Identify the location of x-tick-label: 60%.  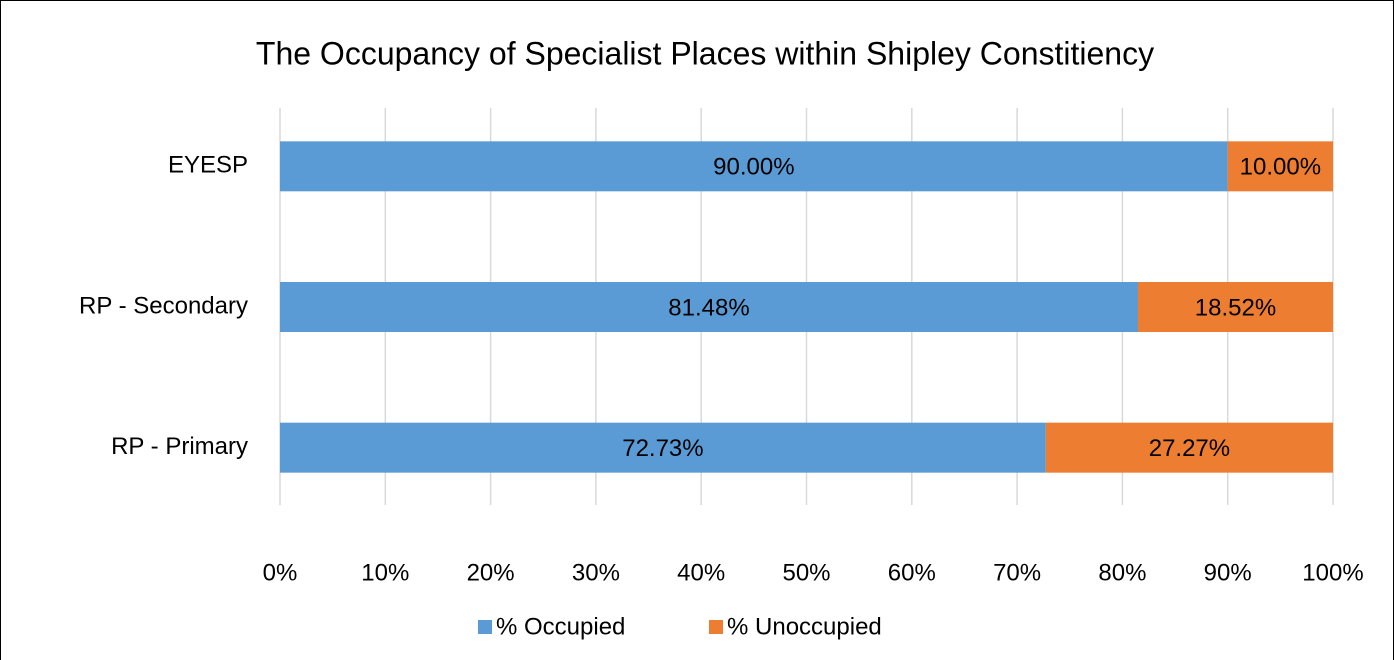
(912, 572).